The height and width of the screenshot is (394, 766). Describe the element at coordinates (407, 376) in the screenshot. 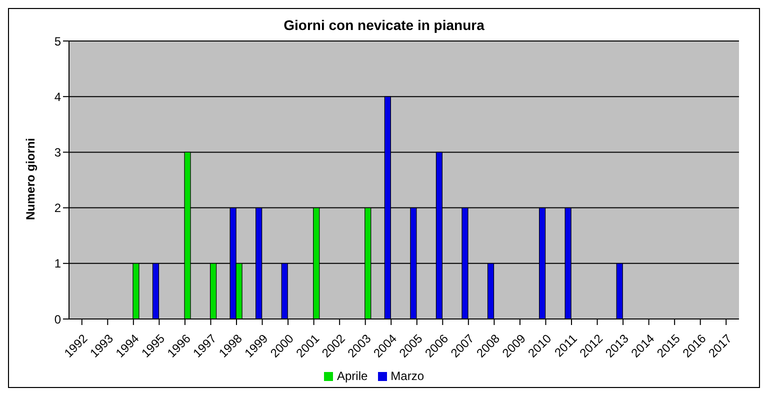

I see `legend-label: Marzo` at that location.